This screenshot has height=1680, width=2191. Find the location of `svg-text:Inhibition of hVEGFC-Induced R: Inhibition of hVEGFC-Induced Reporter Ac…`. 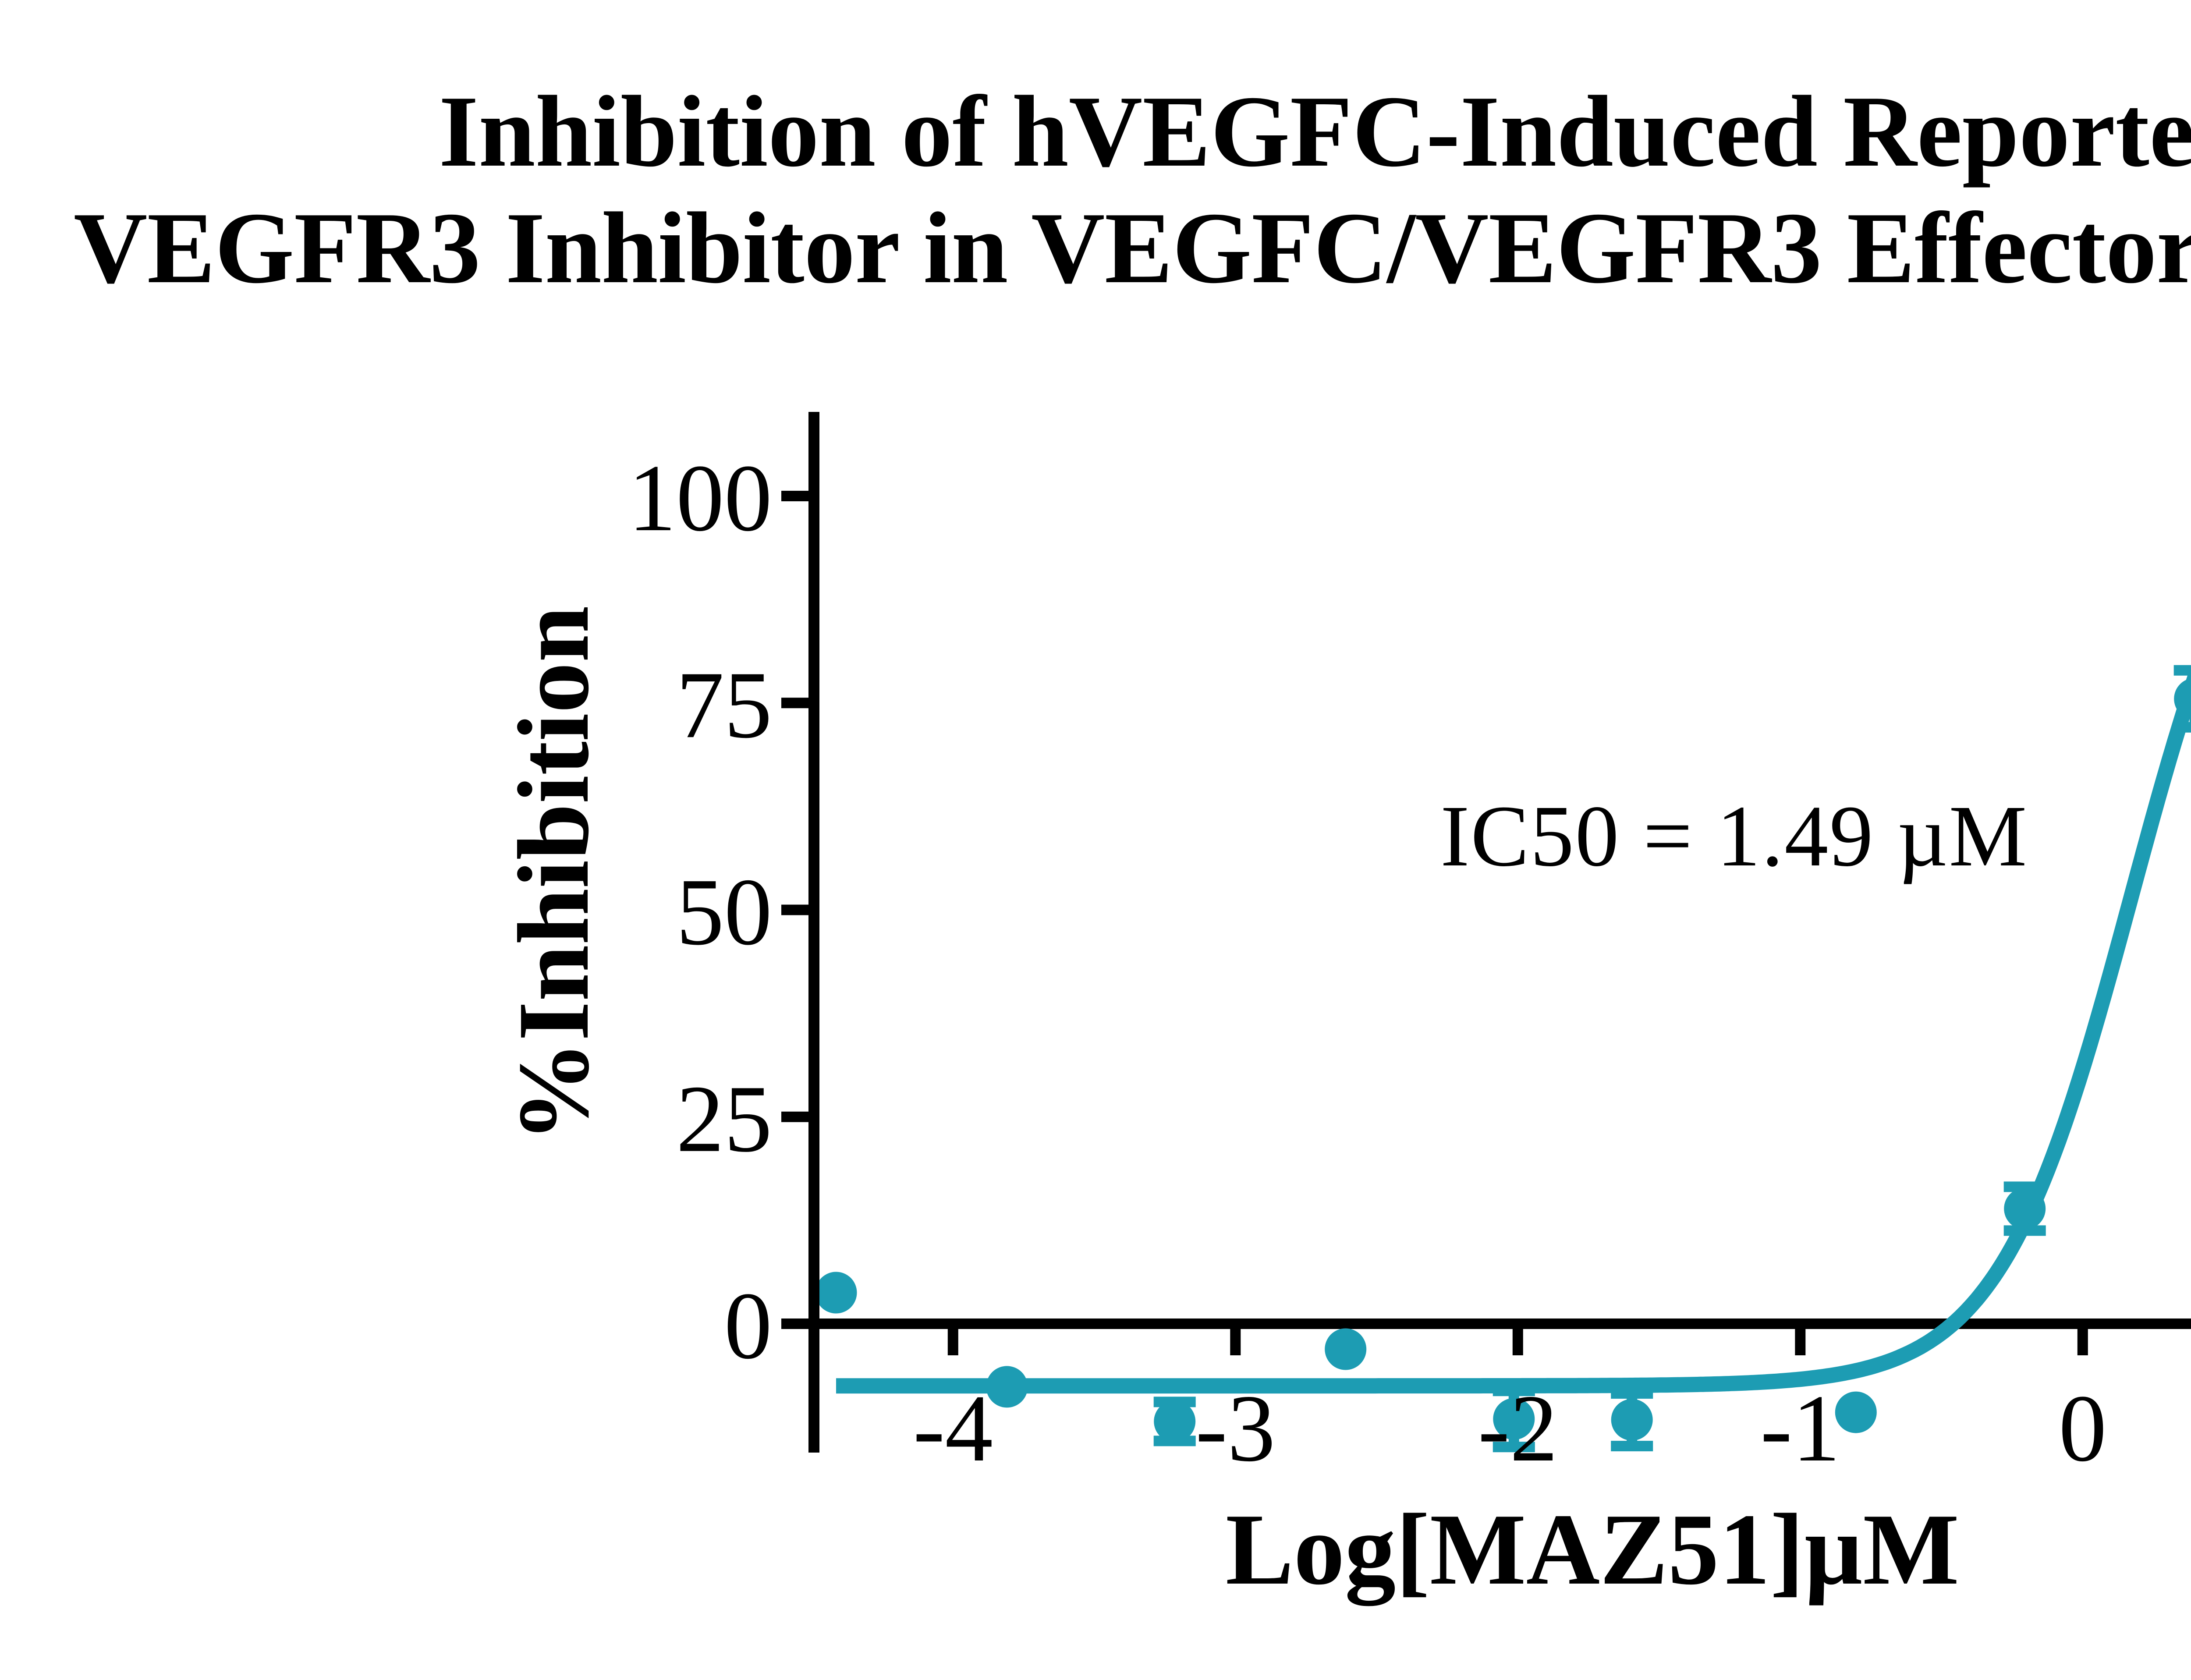

svg-text:Inhibition of hVEGFC-Induced R: Inhibition of hVEGFC-Induced Reporter Ac… is located at coordinates (1315, 131).